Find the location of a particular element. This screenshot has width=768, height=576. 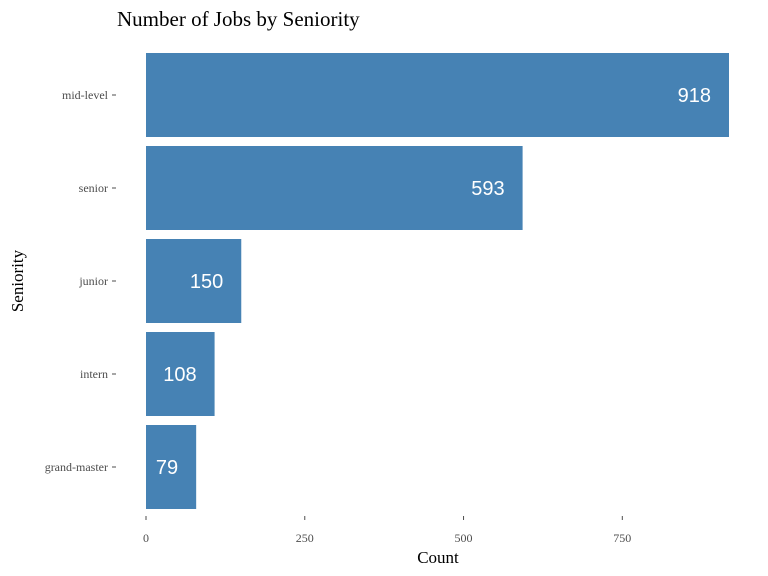

y-axis: mid-level senior junior intern grand-master is located at coordinates (80, 281).